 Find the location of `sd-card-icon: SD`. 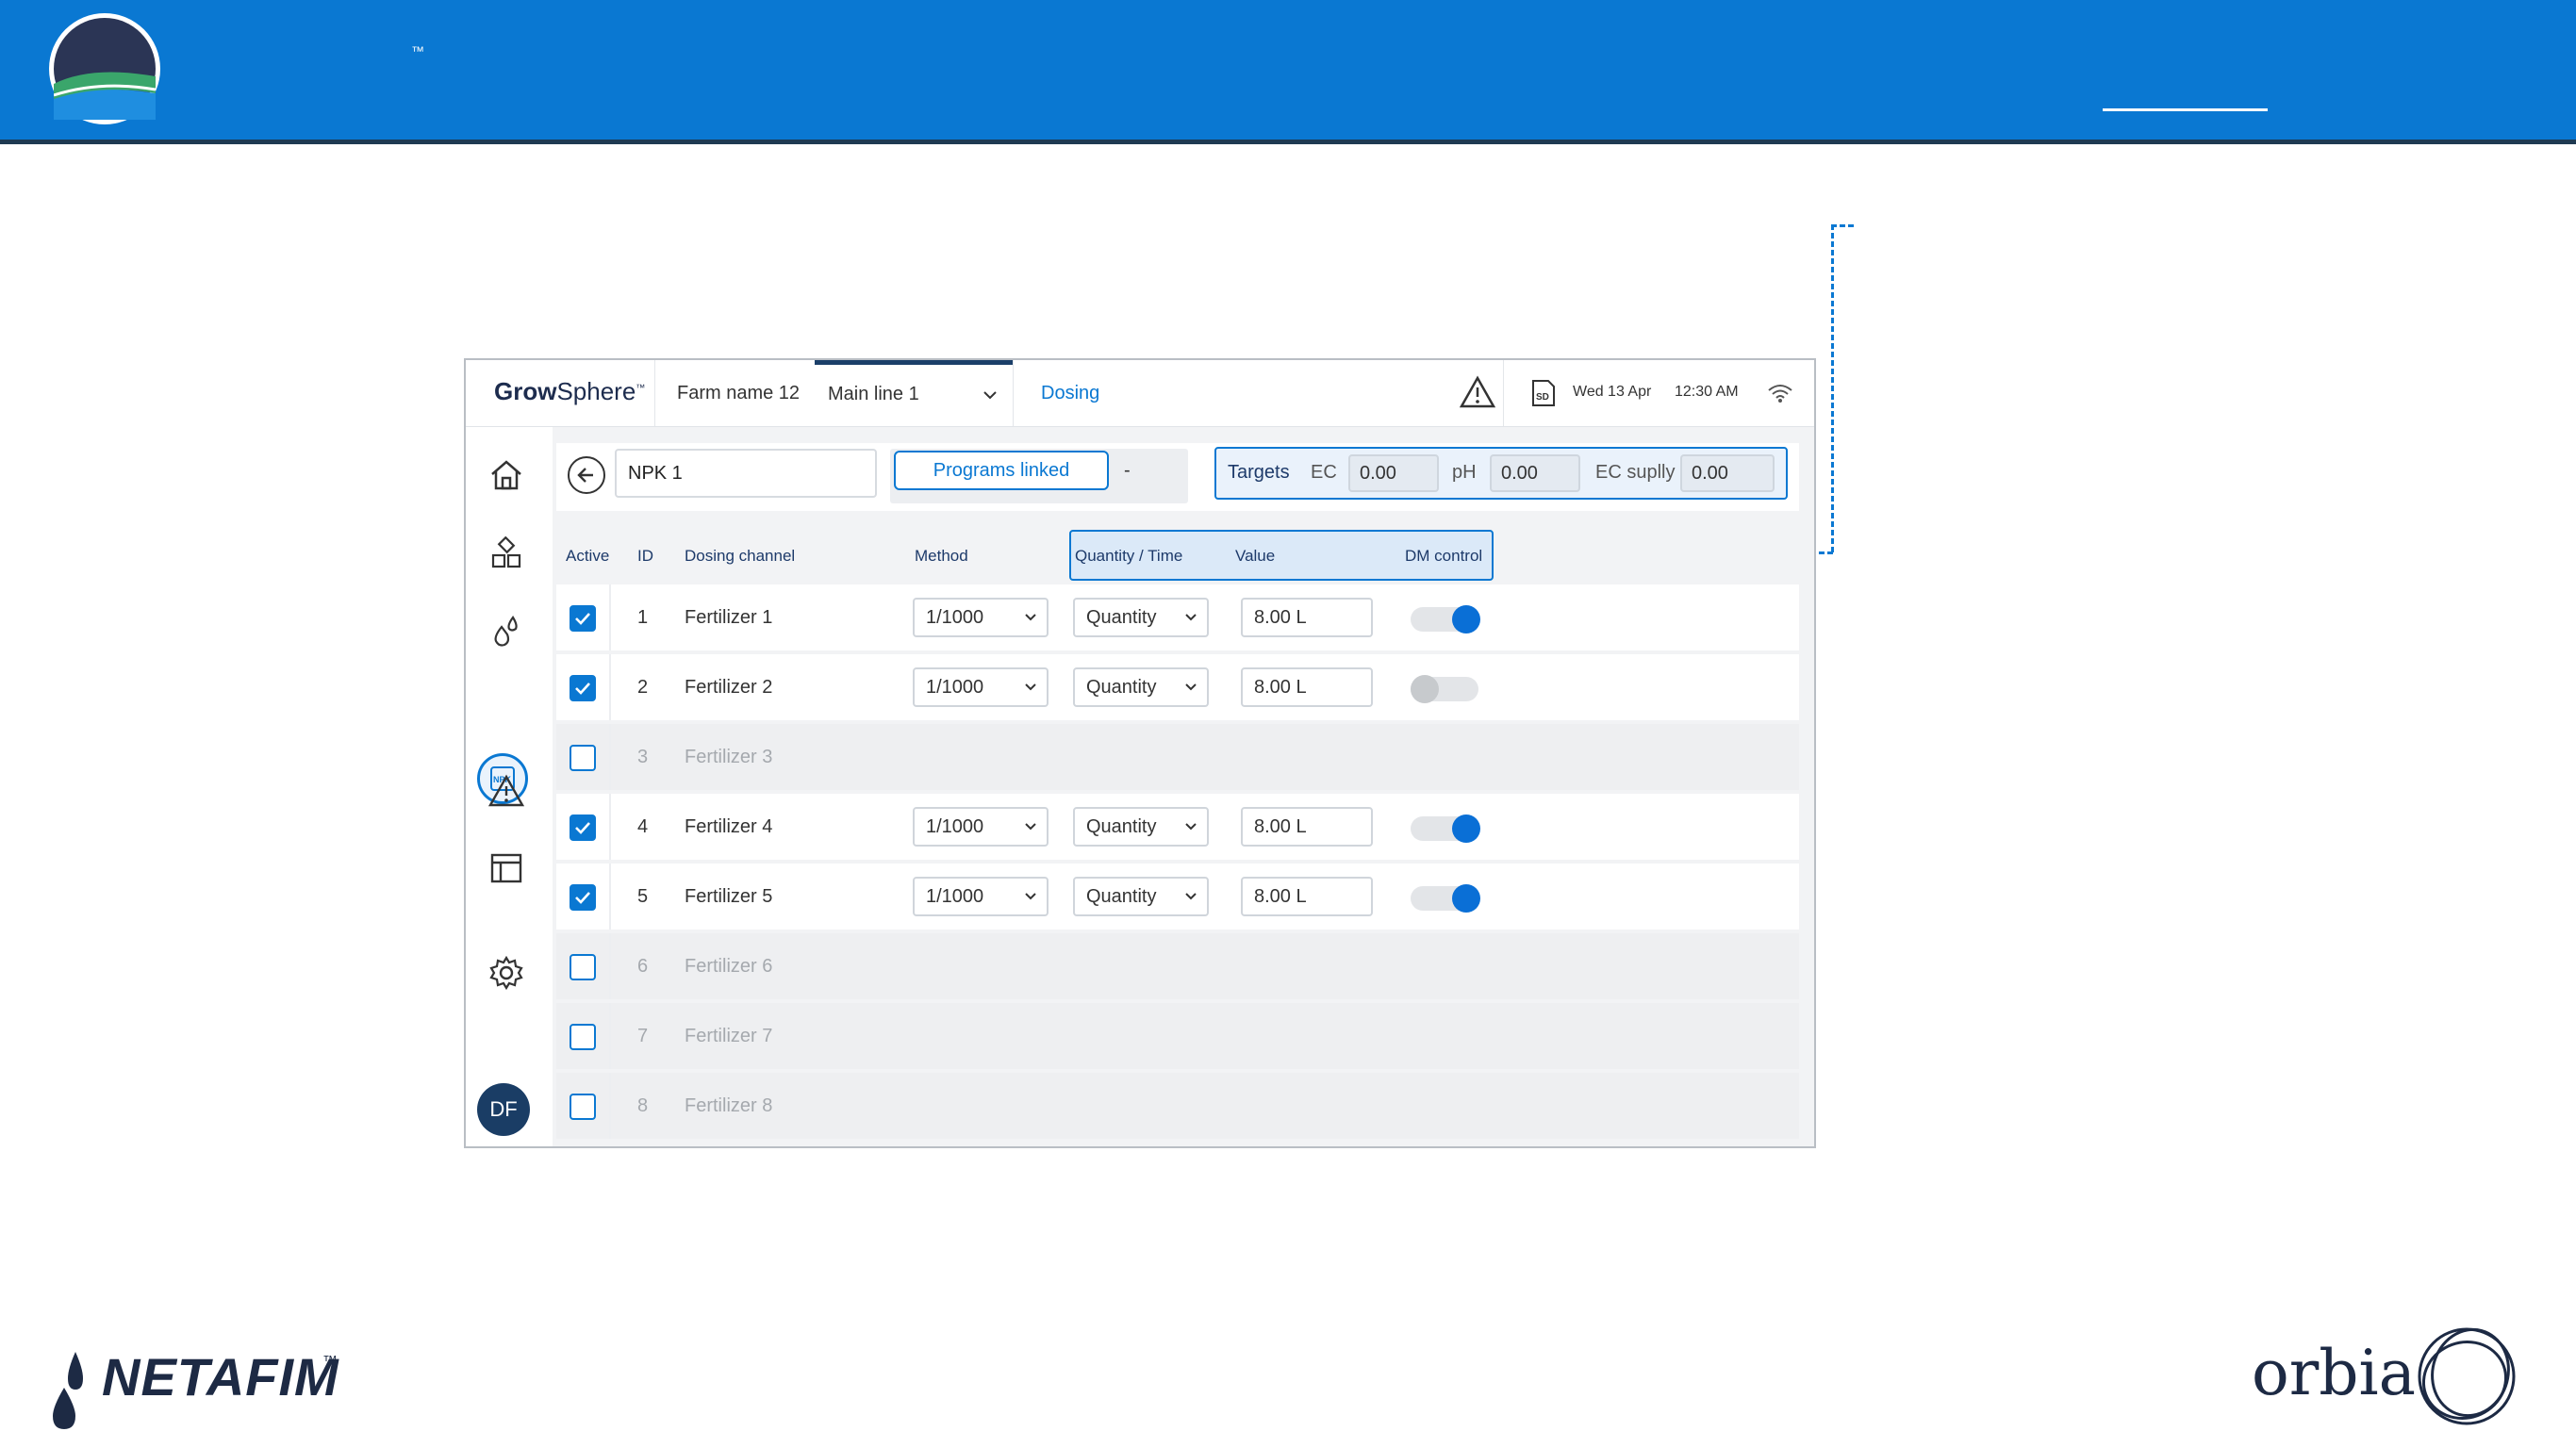

sd-card-icon: SD is located at coordinates (1543, 393).